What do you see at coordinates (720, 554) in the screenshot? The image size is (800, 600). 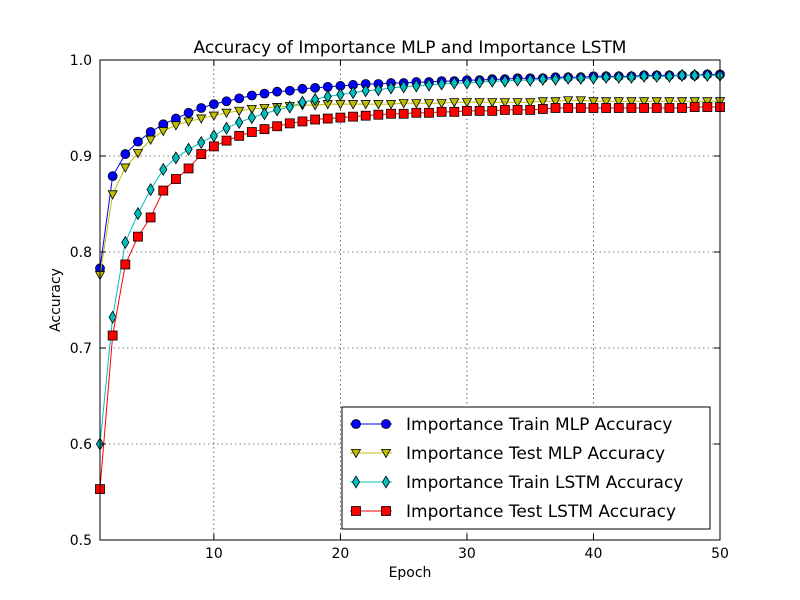 I see `x-tick-label: 50` at bounding box center [720, 554].